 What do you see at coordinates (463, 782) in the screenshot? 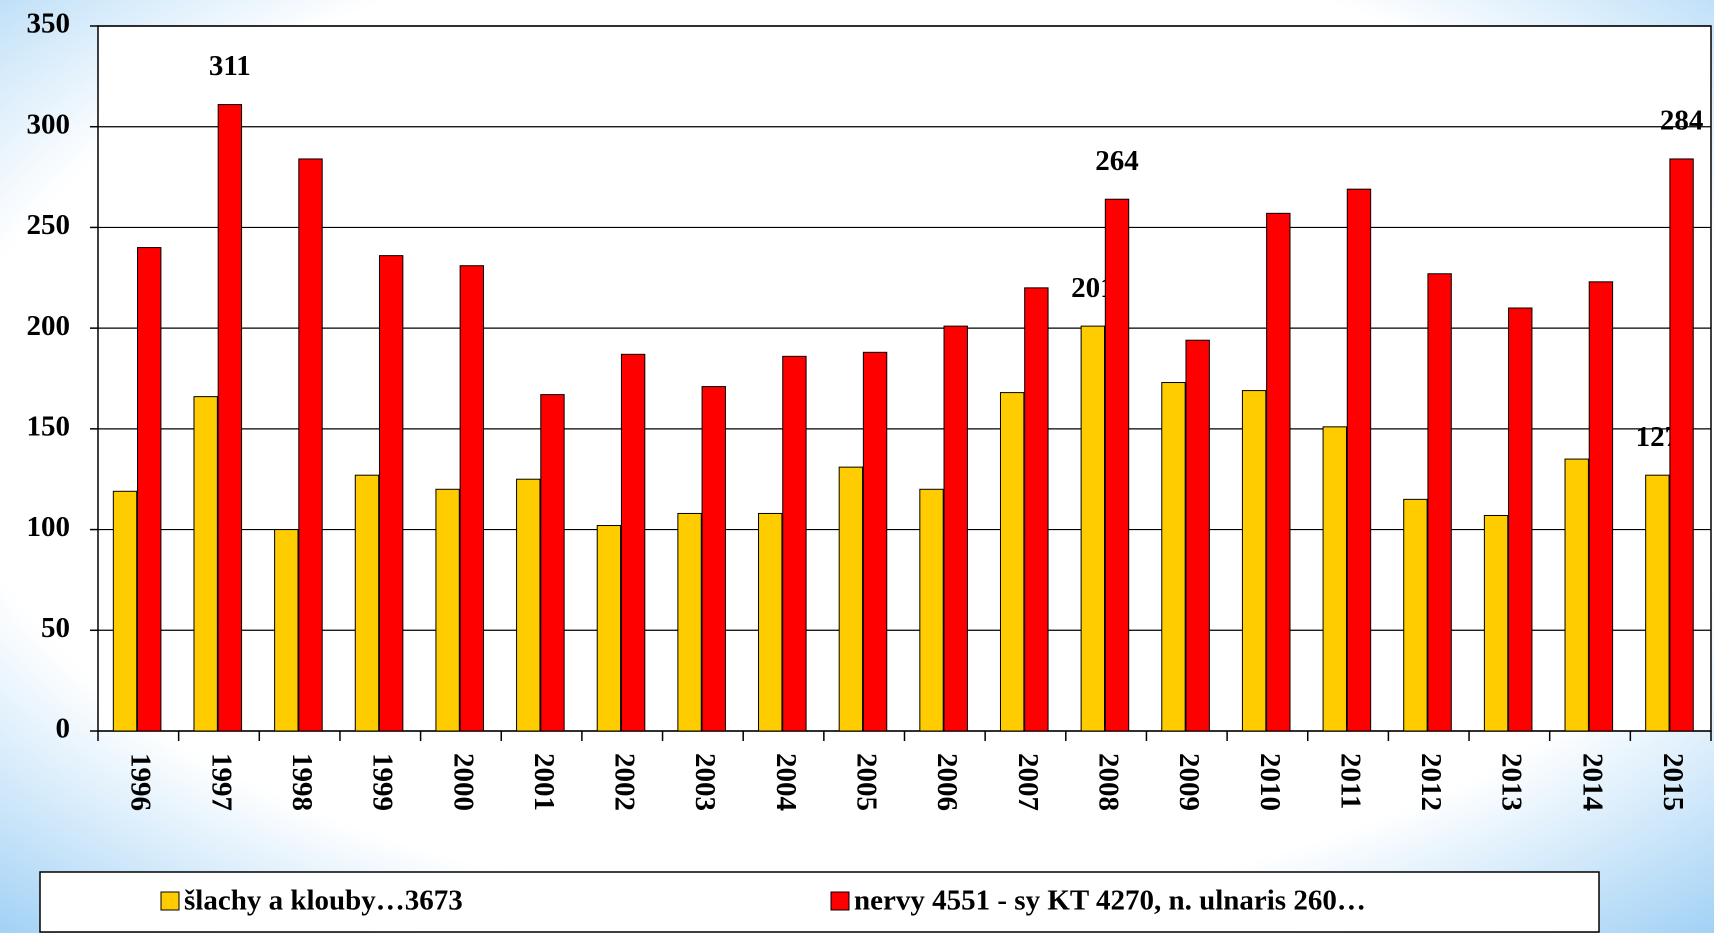
I see `x-tick-label: 2000` at bounding box center [463, 782].